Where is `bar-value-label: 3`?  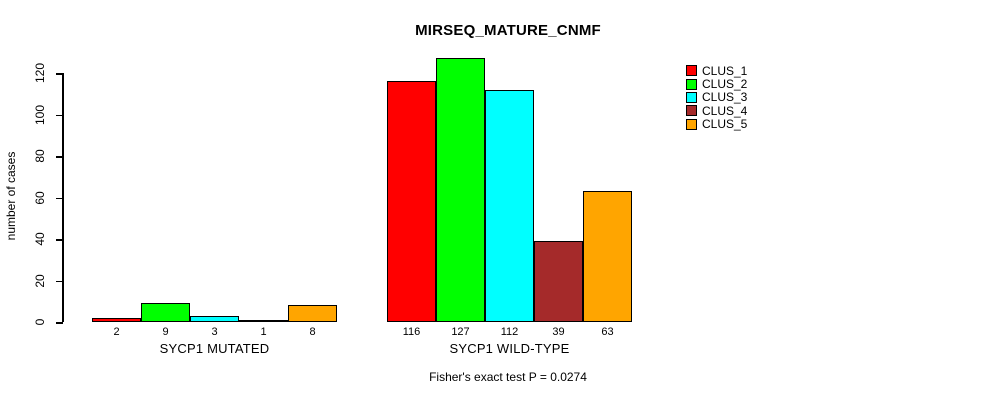 bar-value-label: 3 is located at coordinates (214, 332).